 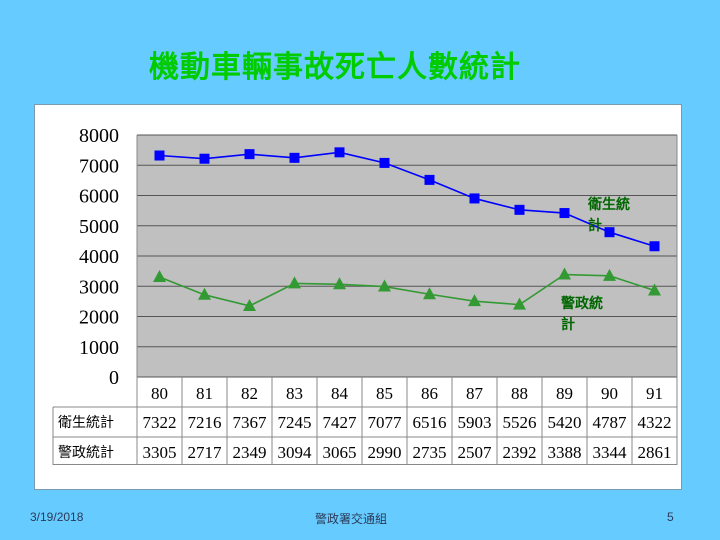 I want to click on table-cell: 5420, so click(x=565, y=422).